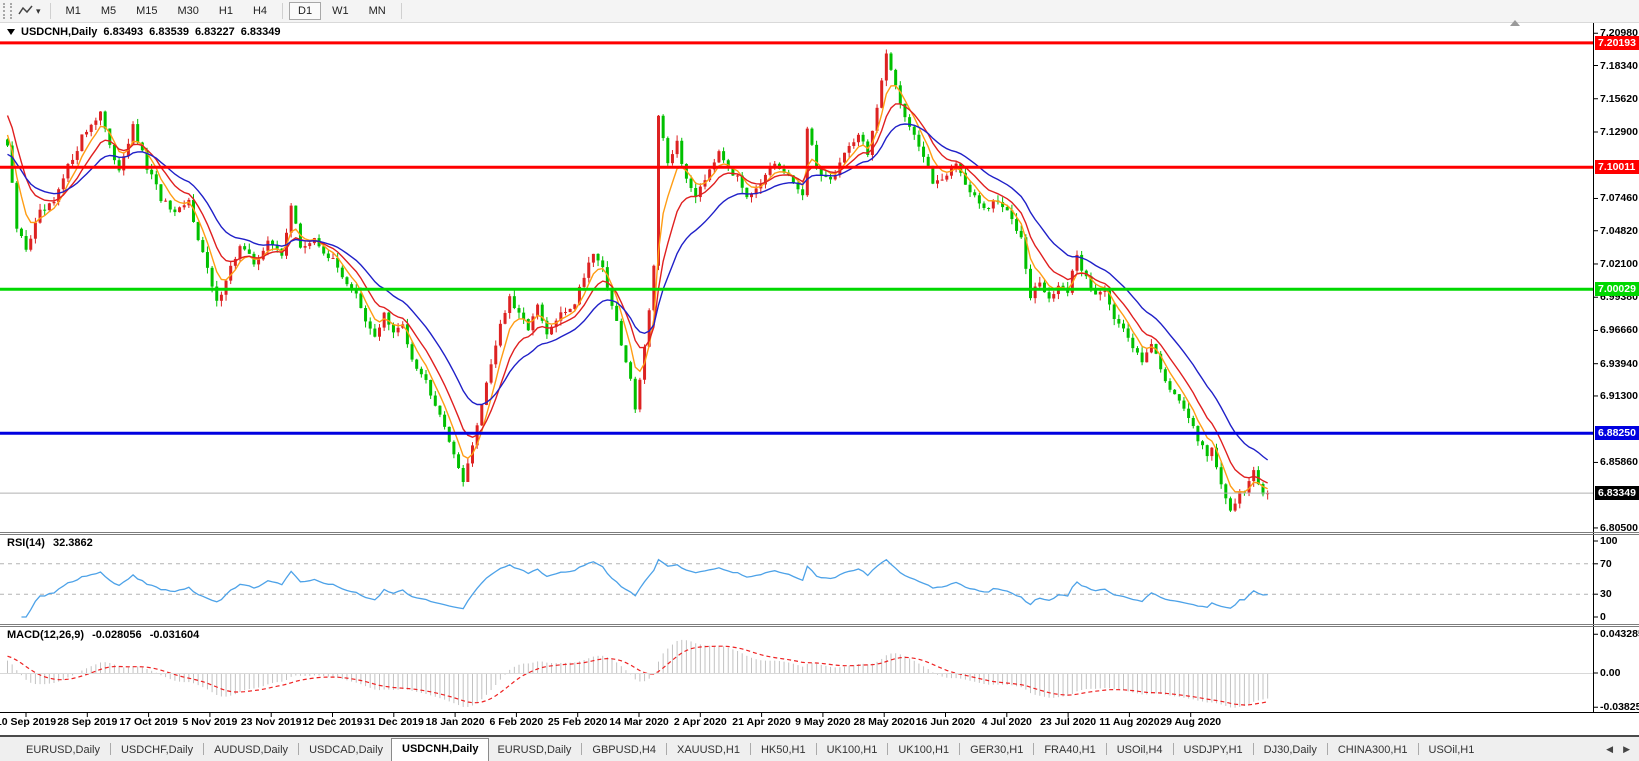 The width and height of the screenshot is (1639, 761). What do you see at coordinates (624, 750) in the screenshot?
I see `chart-tab-gbpusd-h4: GBPUSD,H4` at bounding box center [624, 750].